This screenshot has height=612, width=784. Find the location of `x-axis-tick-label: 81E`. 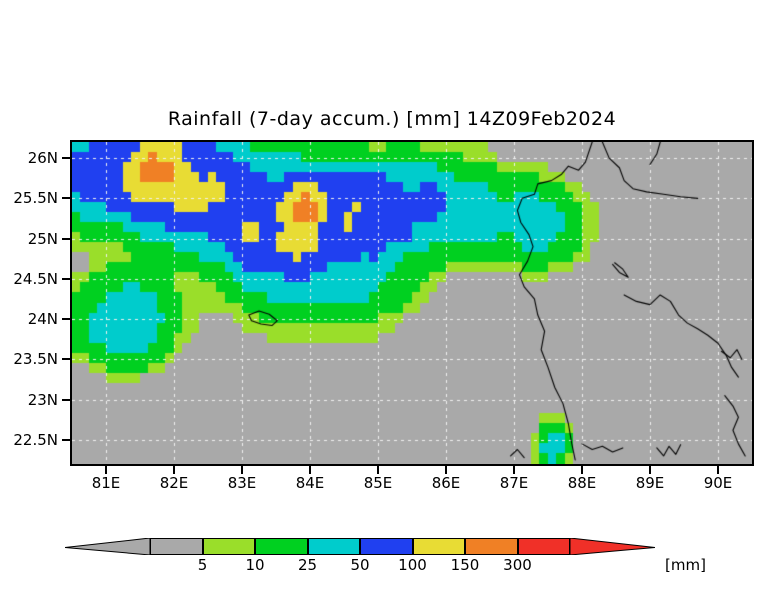

x-axis-tick-label: 81E is located at coordinates (106, 483).